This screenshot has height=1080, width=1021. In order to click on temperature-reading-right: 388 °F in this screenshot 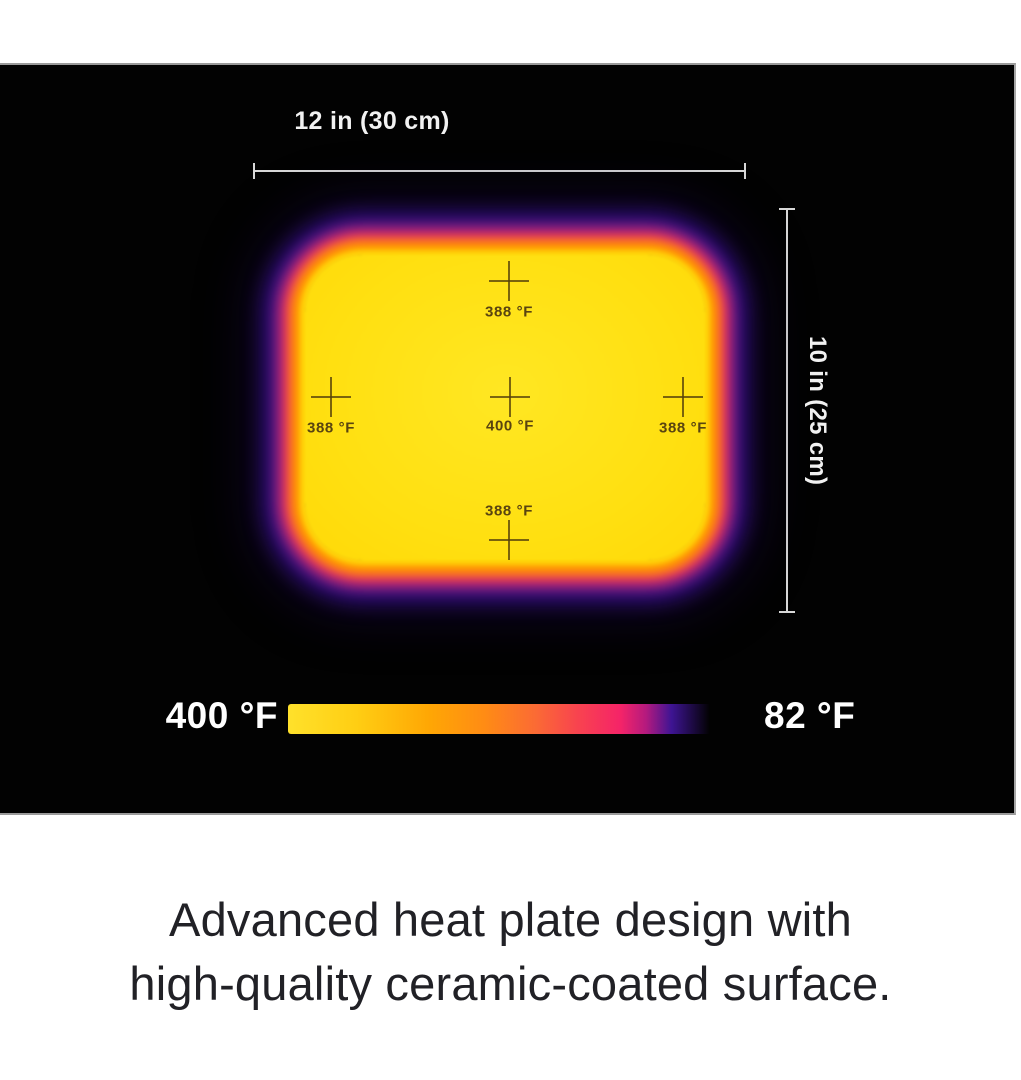, I will do `click(683, 428)`.